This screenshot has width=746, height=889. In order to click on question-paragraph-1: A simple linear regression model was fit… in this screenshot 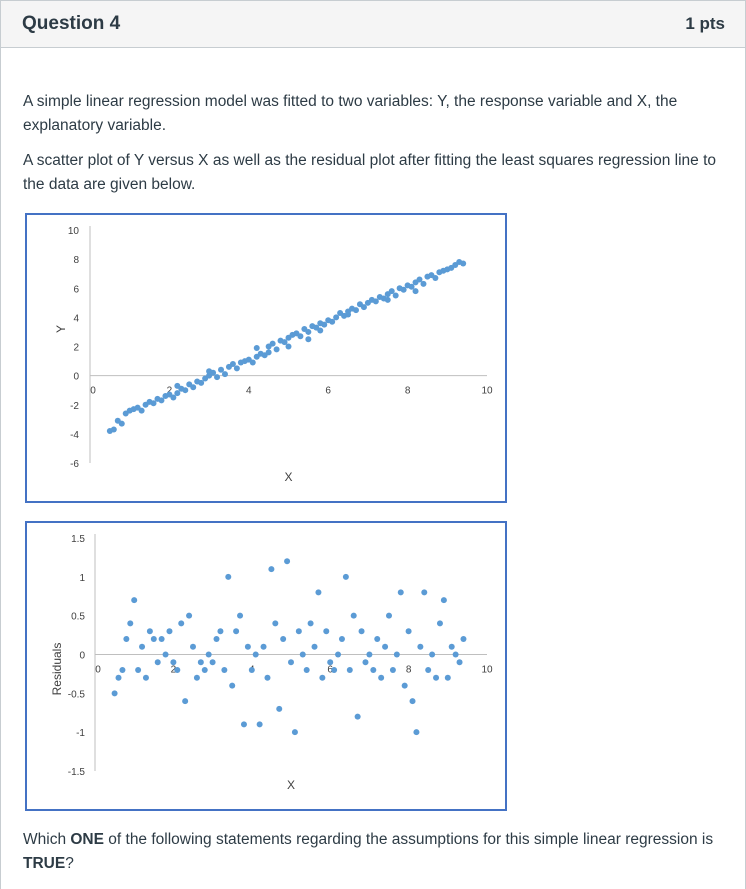, I will do `click(350, 113)`.